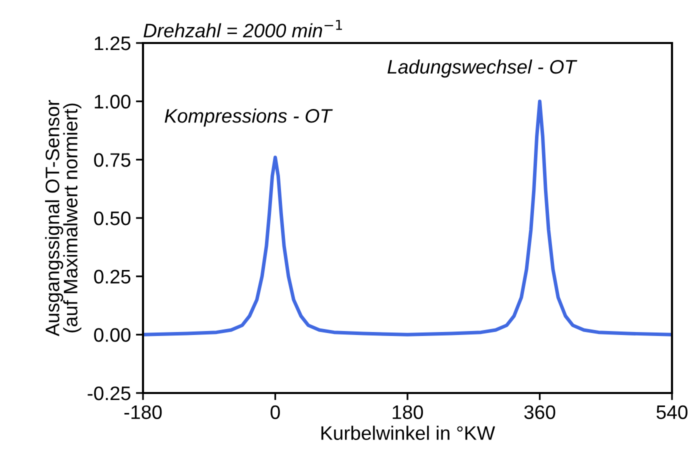 This screenshot has height=459, width=693. Describe the element at coordinates (112, 277) in the screenshot. I see `y-tick-label: 0.25` at that location.